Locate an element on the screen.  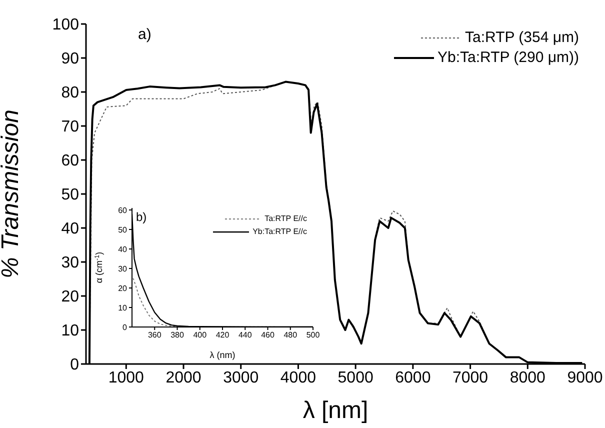
y-tick-label: 100 is located at coordinates (66, 25).